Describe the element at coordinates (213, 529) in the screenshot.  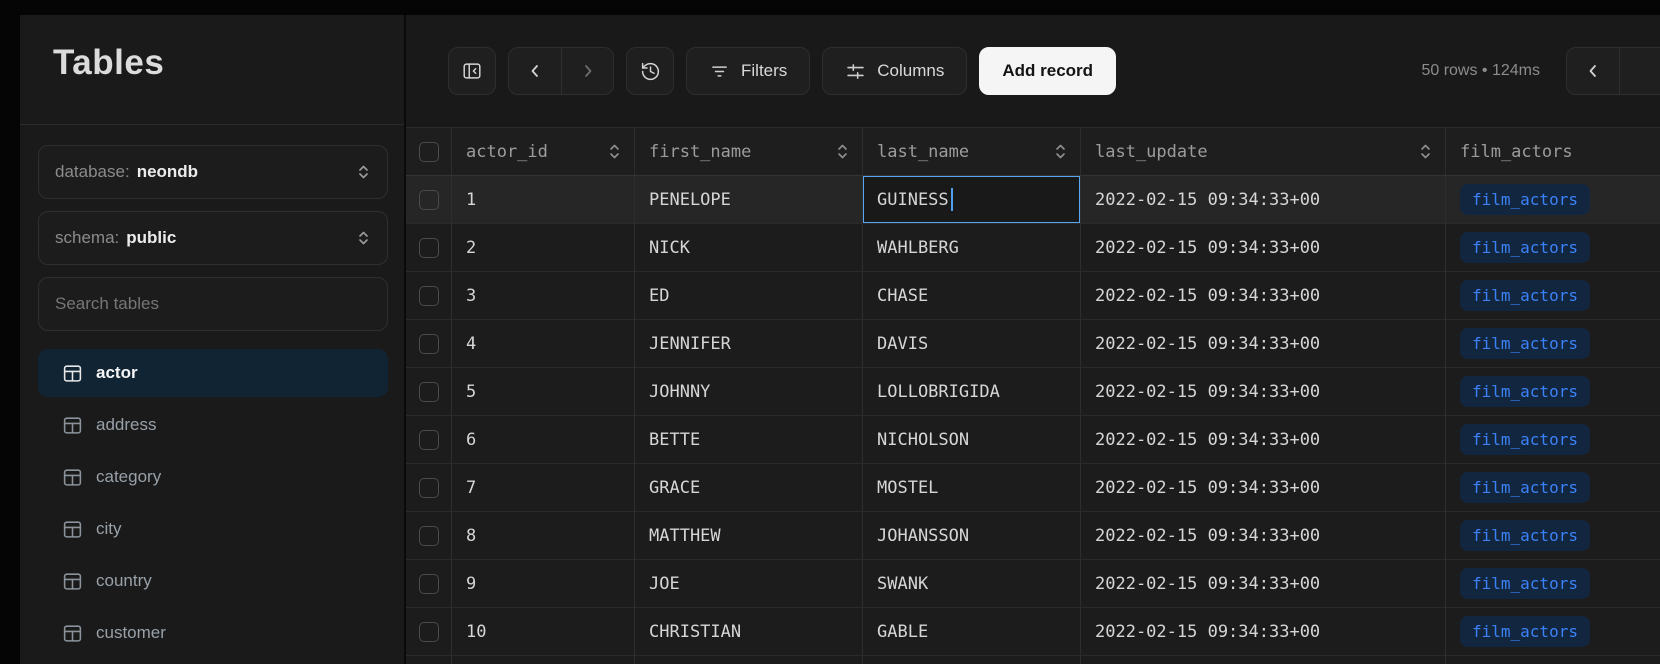
I see `sidebar-item-city: city` at that location.